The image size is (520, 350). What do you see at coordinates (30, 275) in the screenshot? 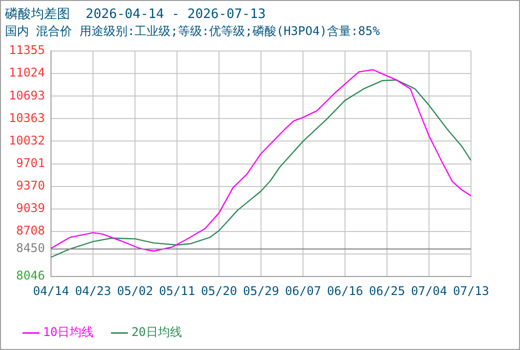
I see `y-tick-label: 8046` at bounding box center [30, 275].